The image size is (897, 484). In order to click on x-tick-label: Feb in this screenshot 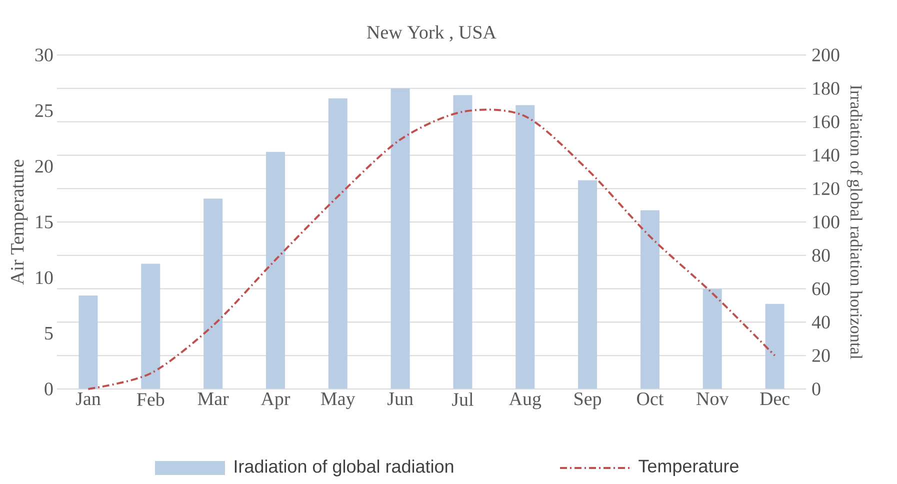, I will do `click(150, 399)`.